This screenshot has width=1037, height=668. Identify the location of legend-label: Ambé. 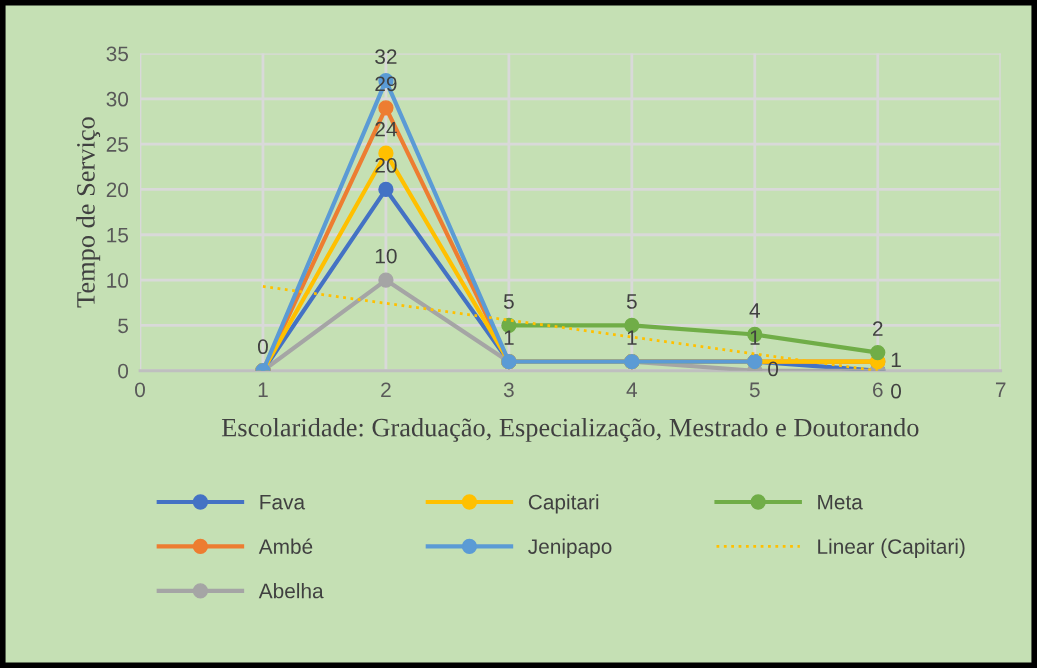
(285, 546).